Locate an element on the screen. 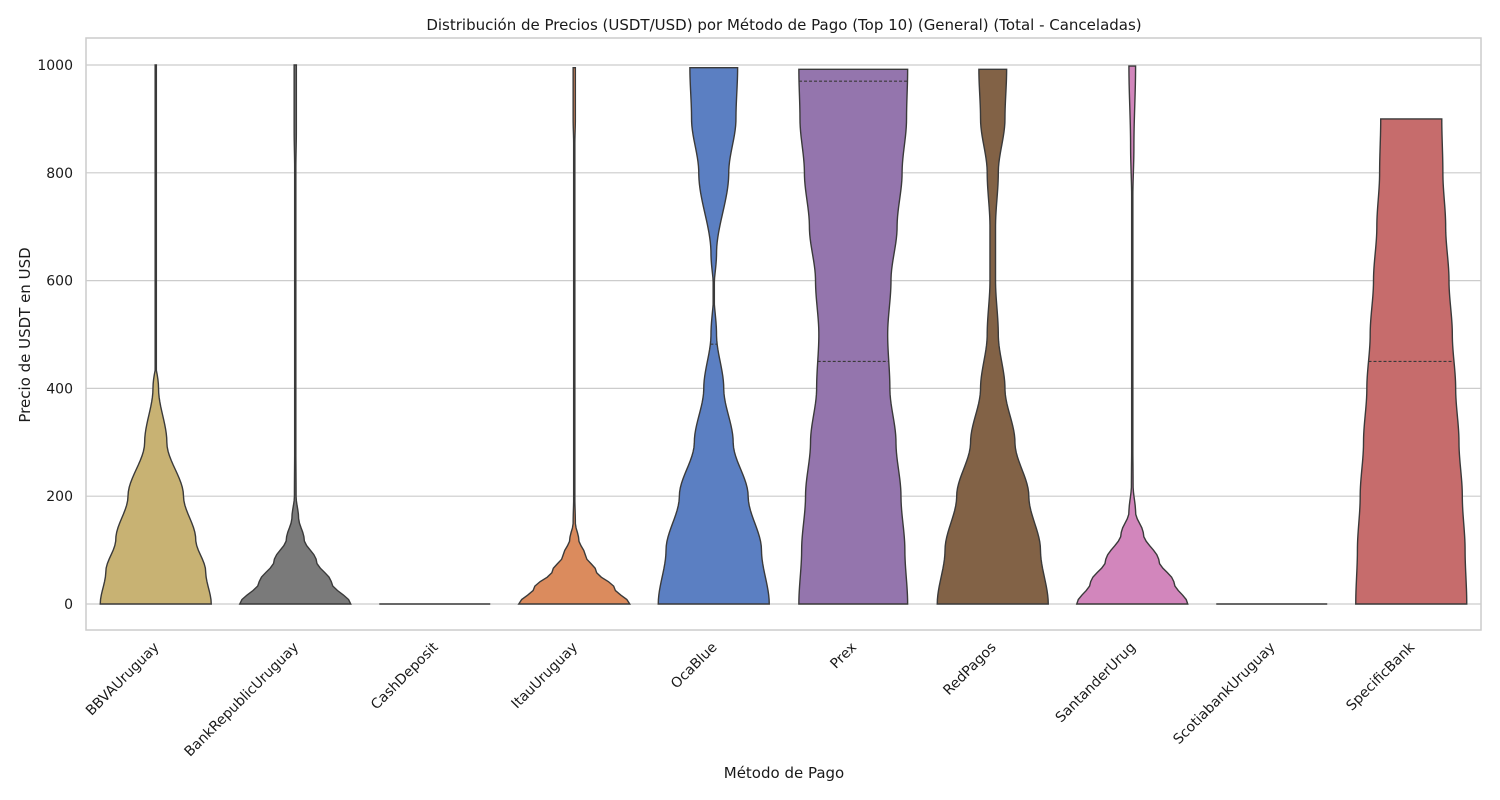 The width and height of the screenshot is (1500, 800). x-tick-label-scotiabankuruguay: ScotiabankUruguay is located at coordinates (1224, 694).